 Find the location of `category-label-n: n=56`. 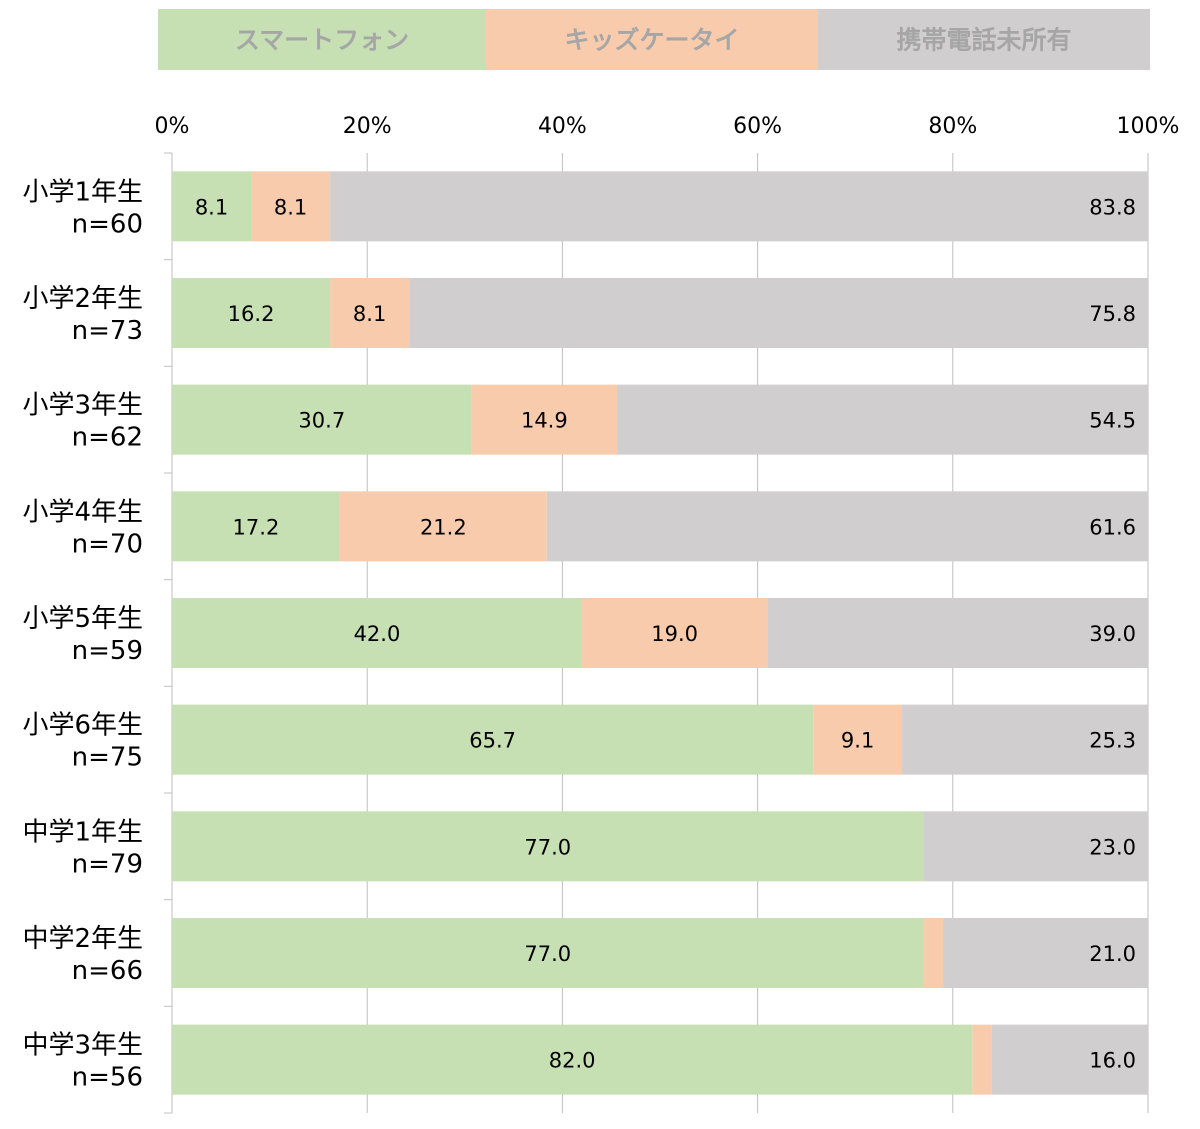

category-label-n: n=56 is located at coordinates (107, 1078).